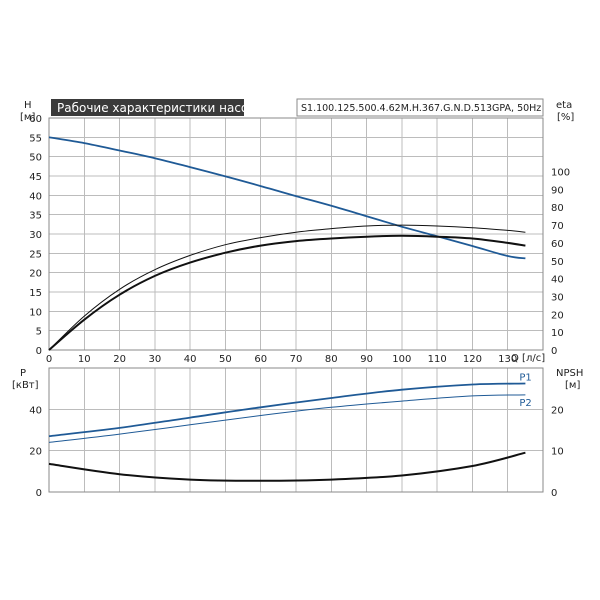  I want to click on chart-subtitle-box, so click(420, 107).